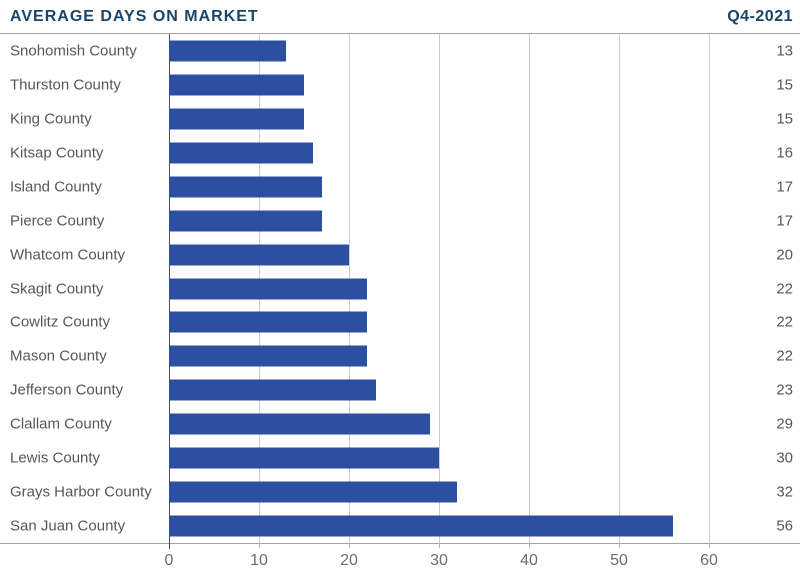  Describe the element at coordinates (784, 526) in the screenshot. I see `value-label: 56` at that location.